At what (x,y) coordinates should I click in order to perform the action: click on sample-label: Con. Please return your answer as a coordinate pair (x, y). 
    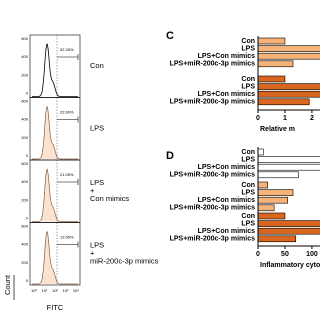
    Looking at the image, I should click on (97, 65).